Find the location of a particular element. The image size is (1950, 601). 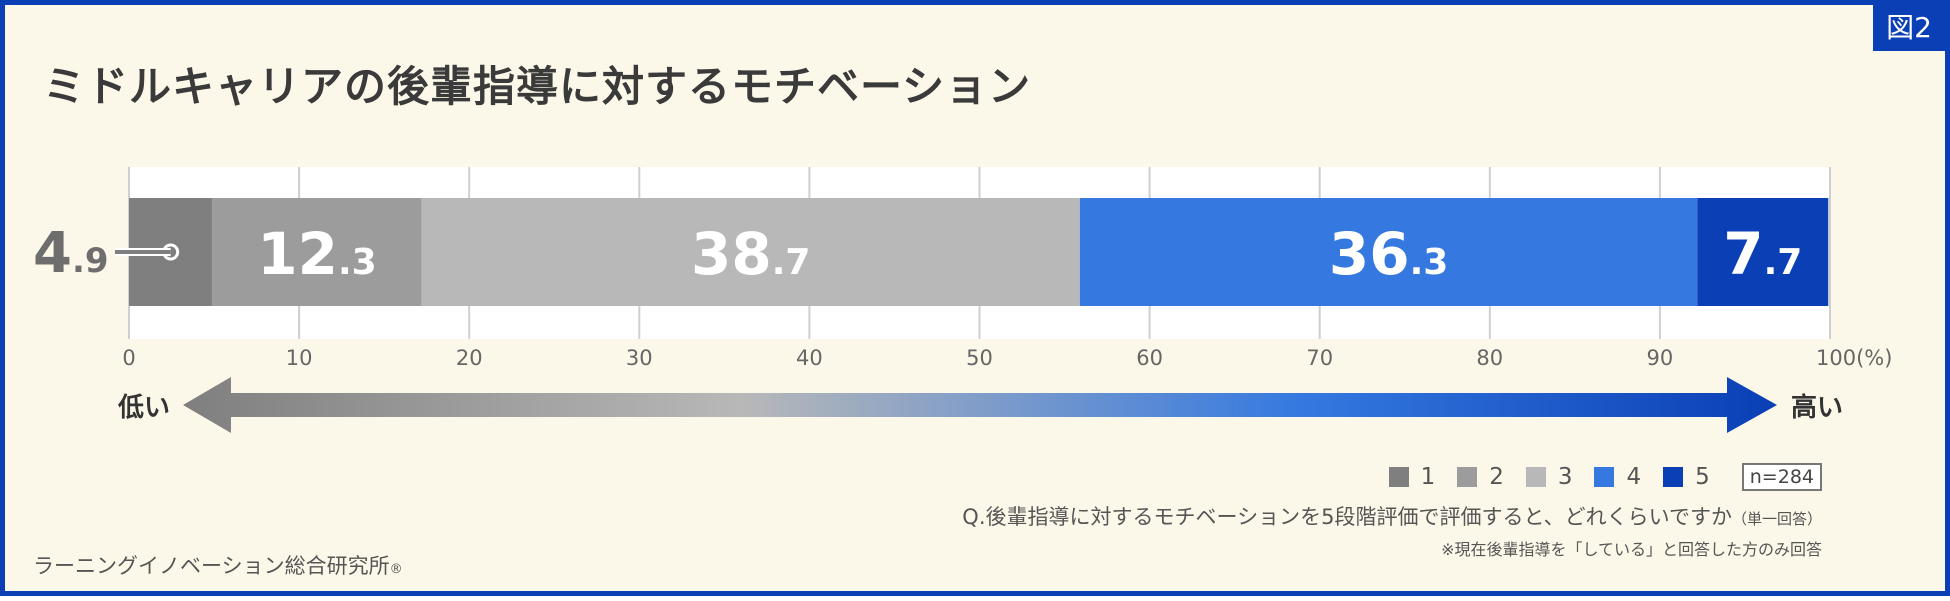

question-body: Q.後輩指導に対するモチベーションを5段階評価で評価すると、どれくらいですか is located at coordinates (1347, 517).